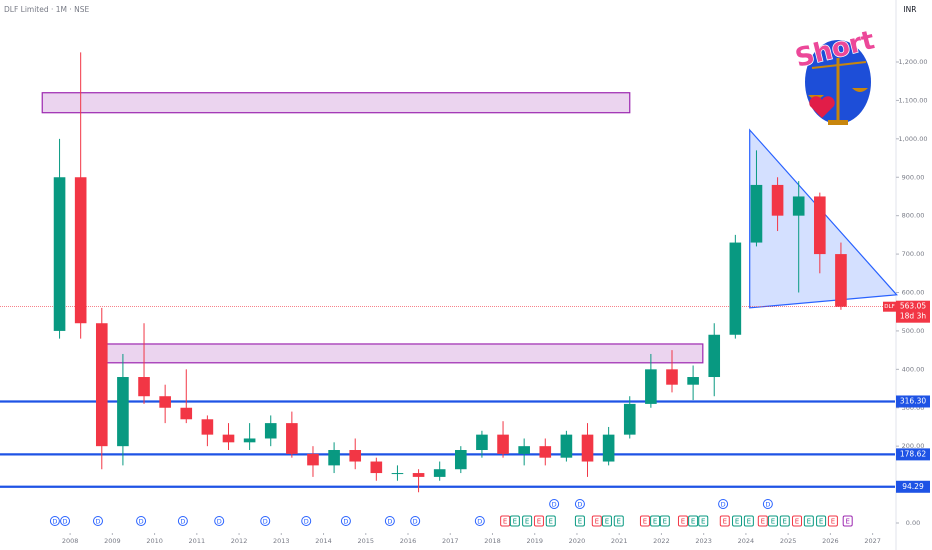 The width and height of the screenshot is (932, 550). I want to click on x-tick-label: 2022, so click(661, 541).